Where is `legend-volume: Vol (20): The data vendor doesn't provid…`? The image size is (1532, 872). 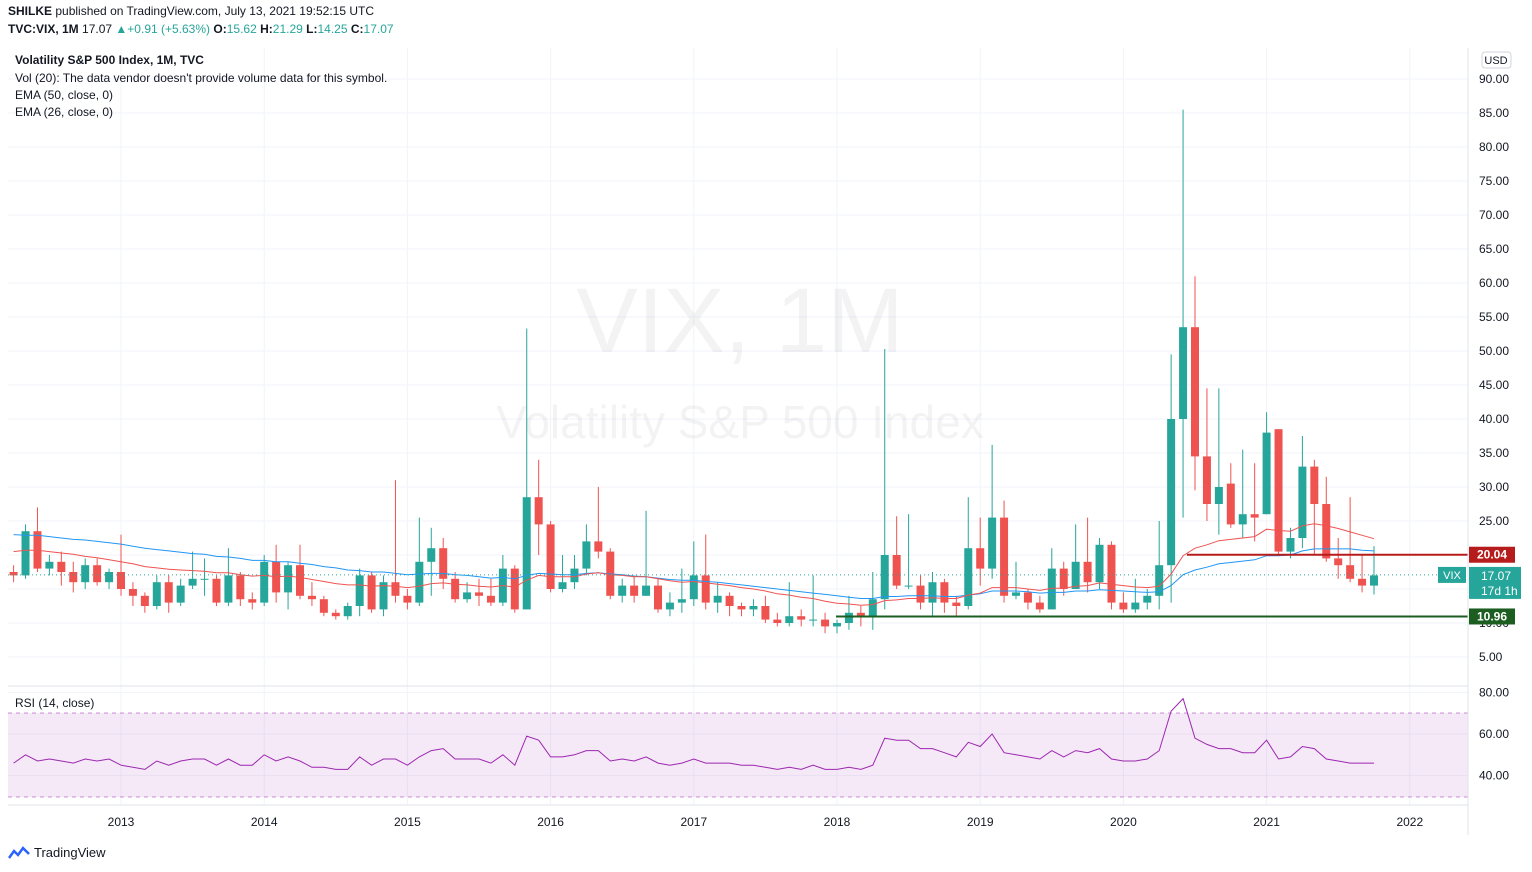 legend-volume: Vol (20): The data vendor doesn't provid… is located at coordinates (201, 78).